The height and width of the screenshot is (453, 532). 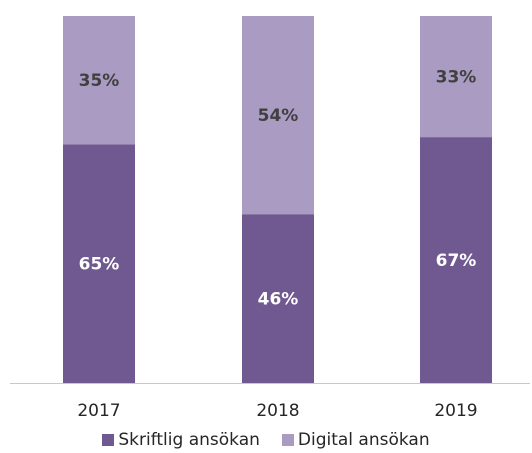 I want to click on x-tick-label-2018: 2018, so click(x=277, y=411).